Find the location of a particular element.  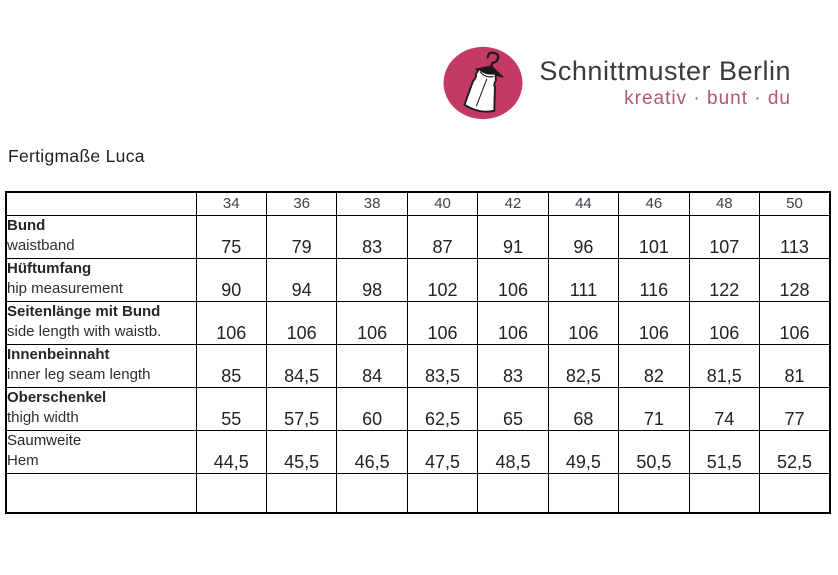

measurement-cell: 90 is located at coordinates (231, 279).